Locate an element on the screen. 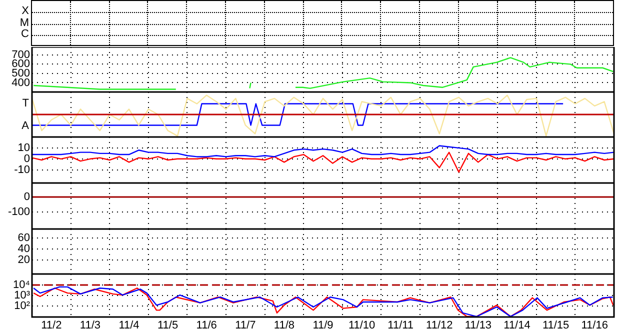  y-tick-label: 10² is located at coordinates (22, 306).